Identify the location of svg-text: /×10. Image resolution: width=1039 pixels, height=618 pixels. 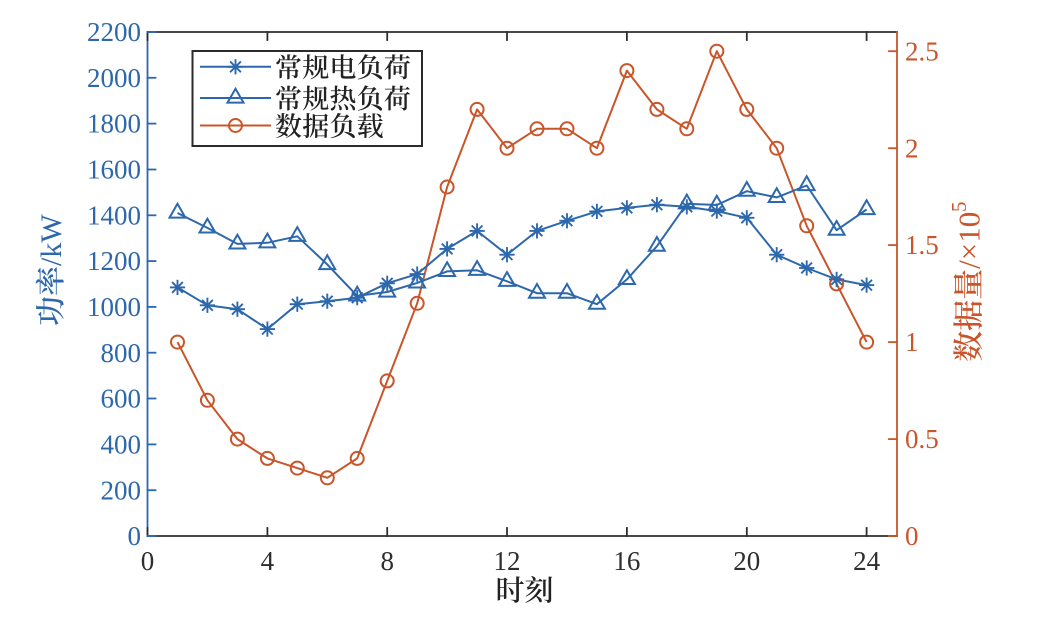
(968, 240).